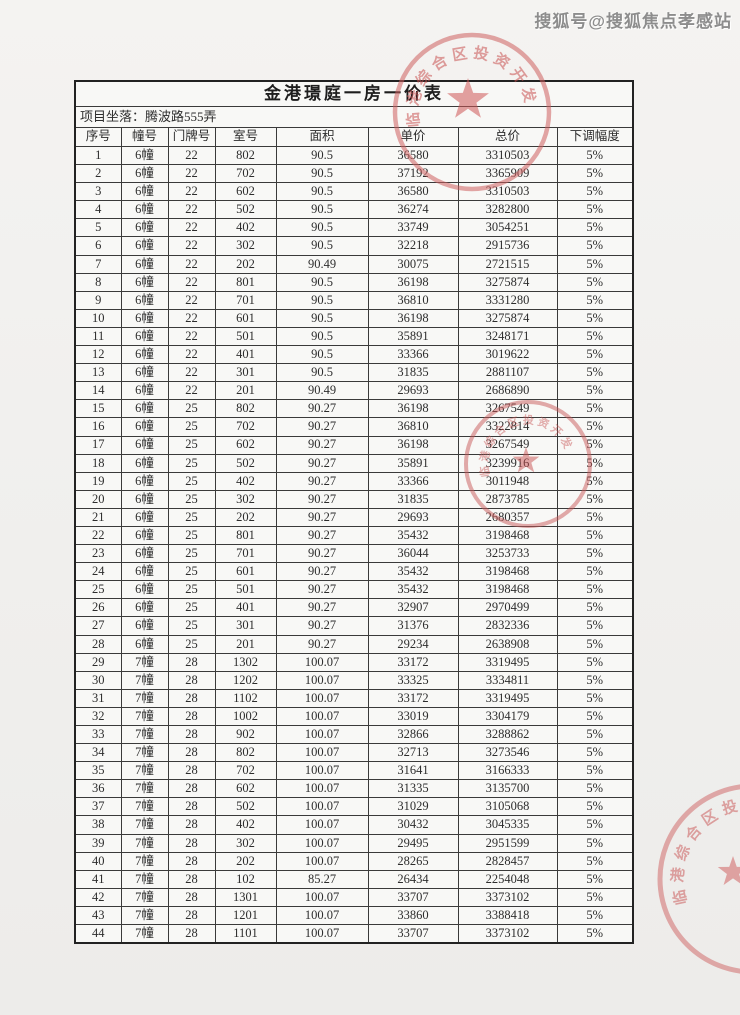 Image resolution: width=740 pixels, height=1015 pixels. I want to click on table-cell: 3, so click(98, 192).